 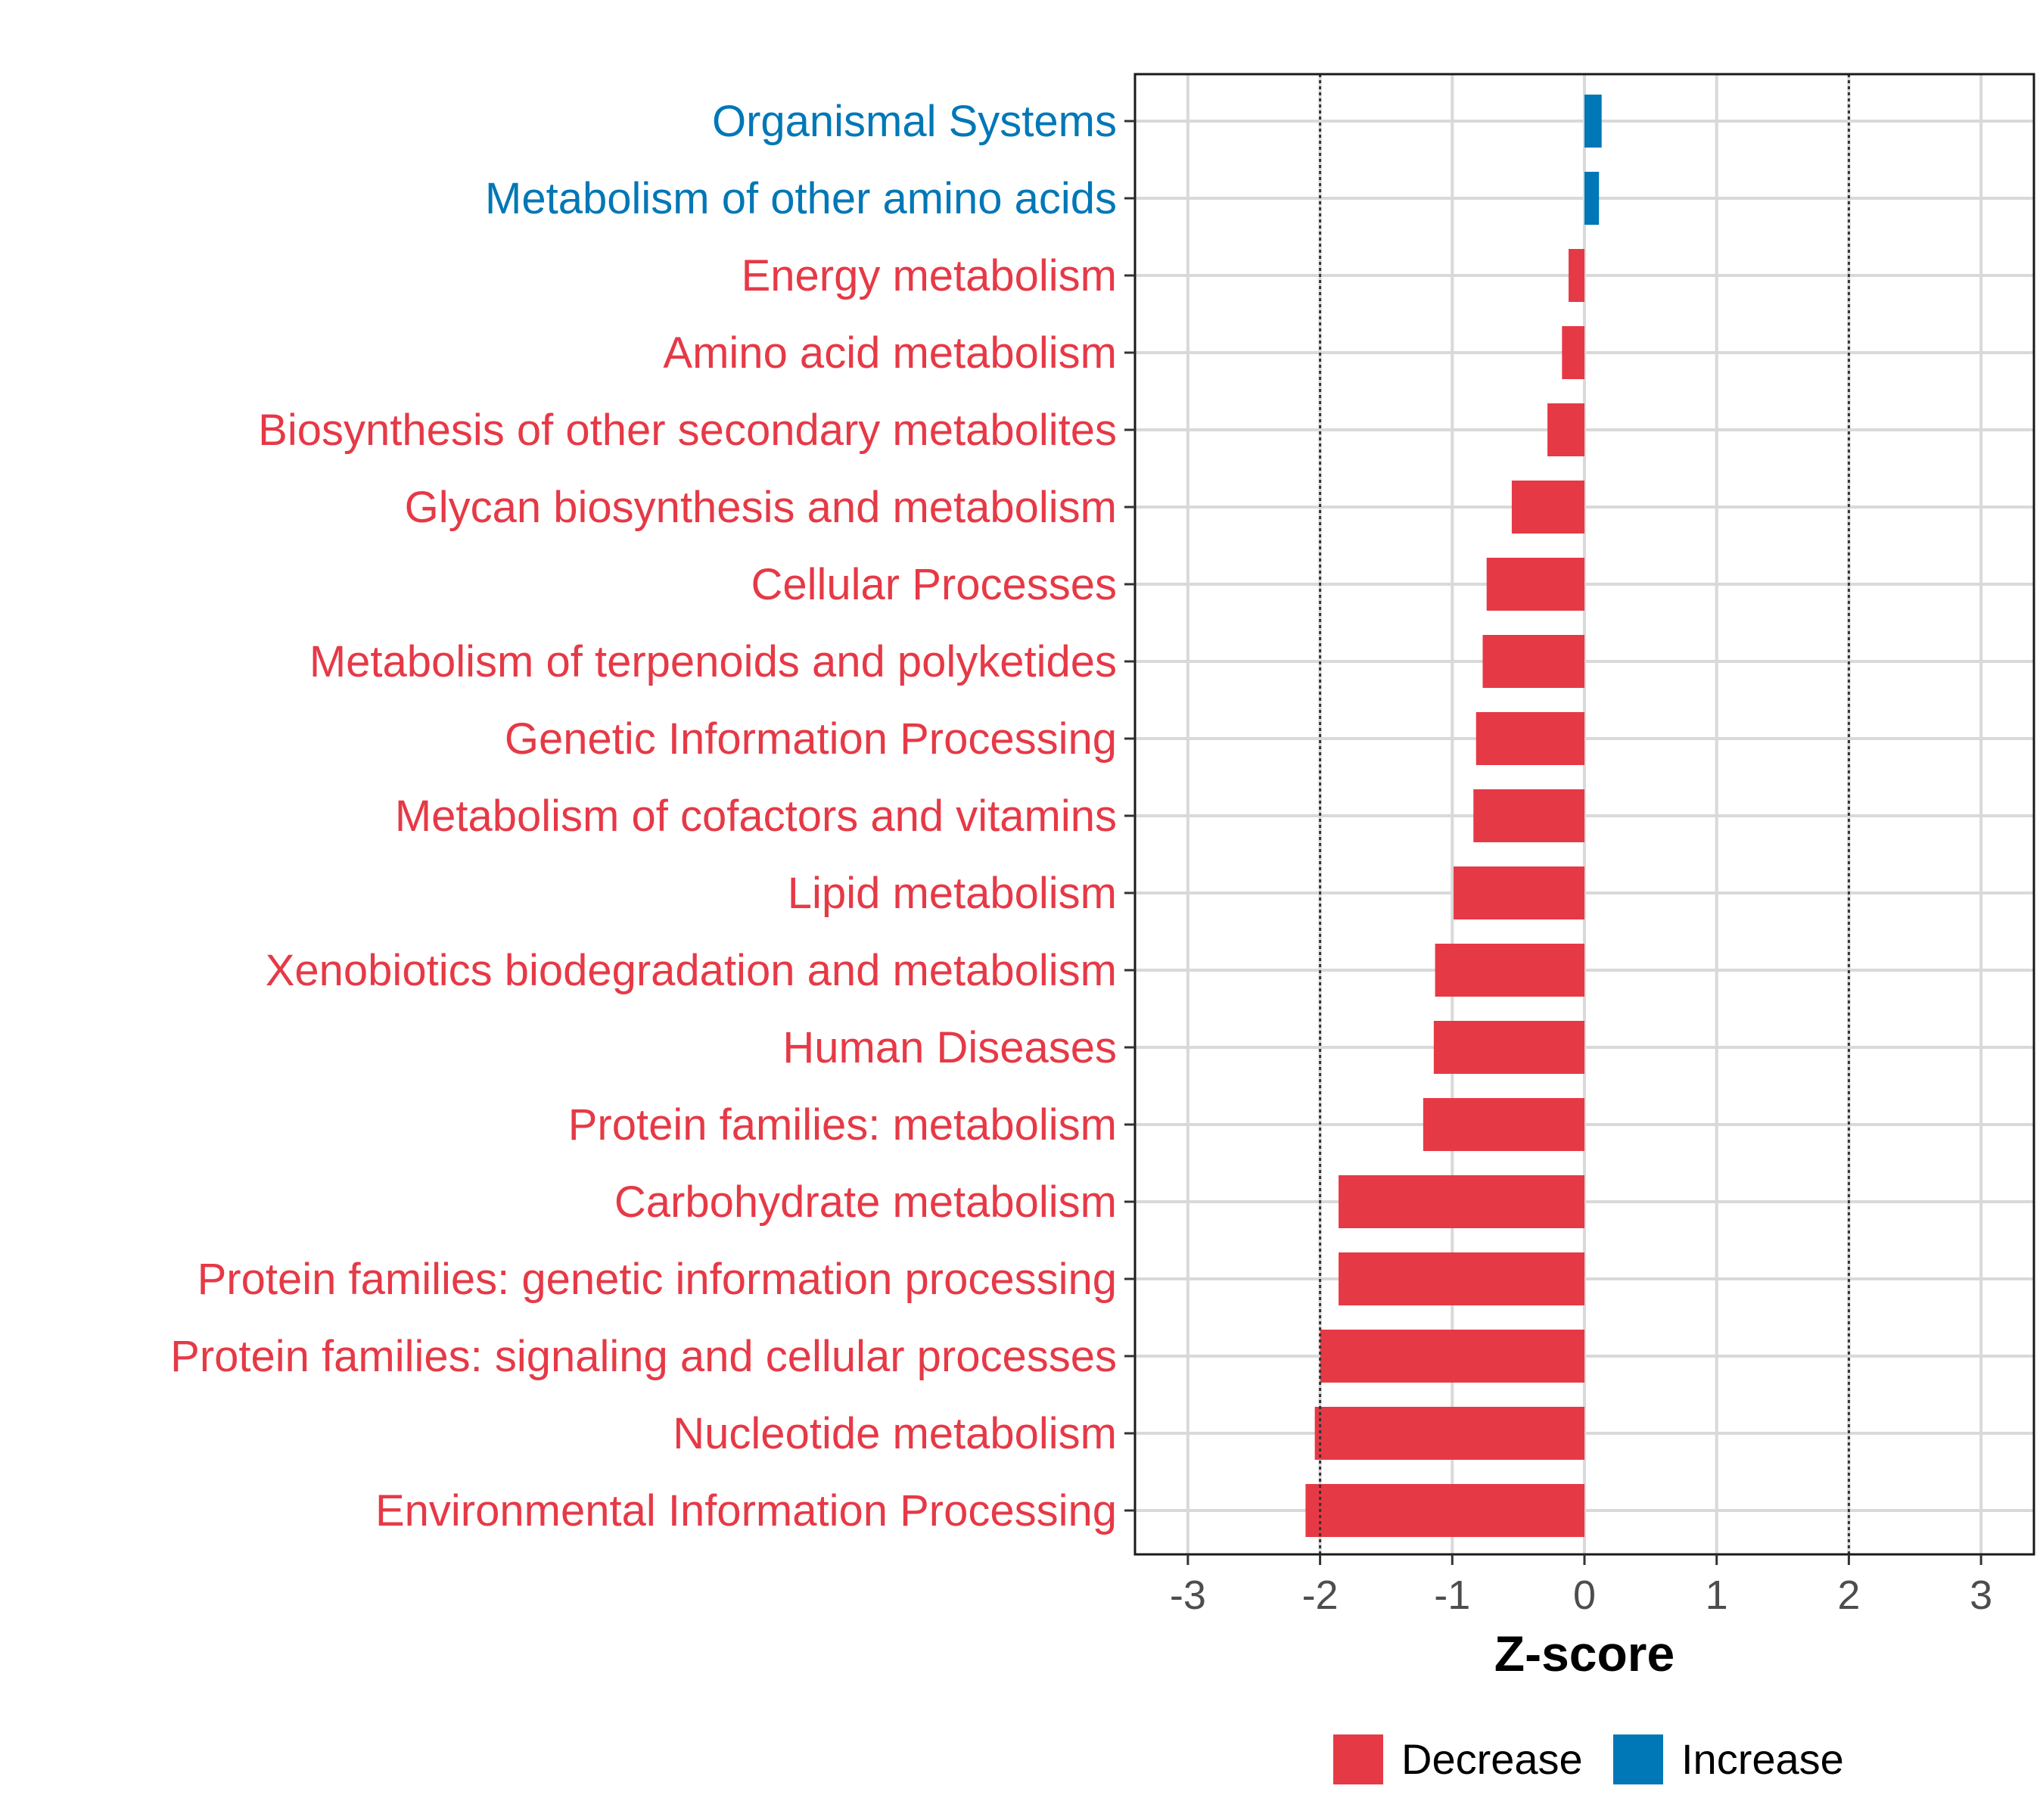 I want to click on category-label: Lipid metabolism, so click(x=953, y=893).